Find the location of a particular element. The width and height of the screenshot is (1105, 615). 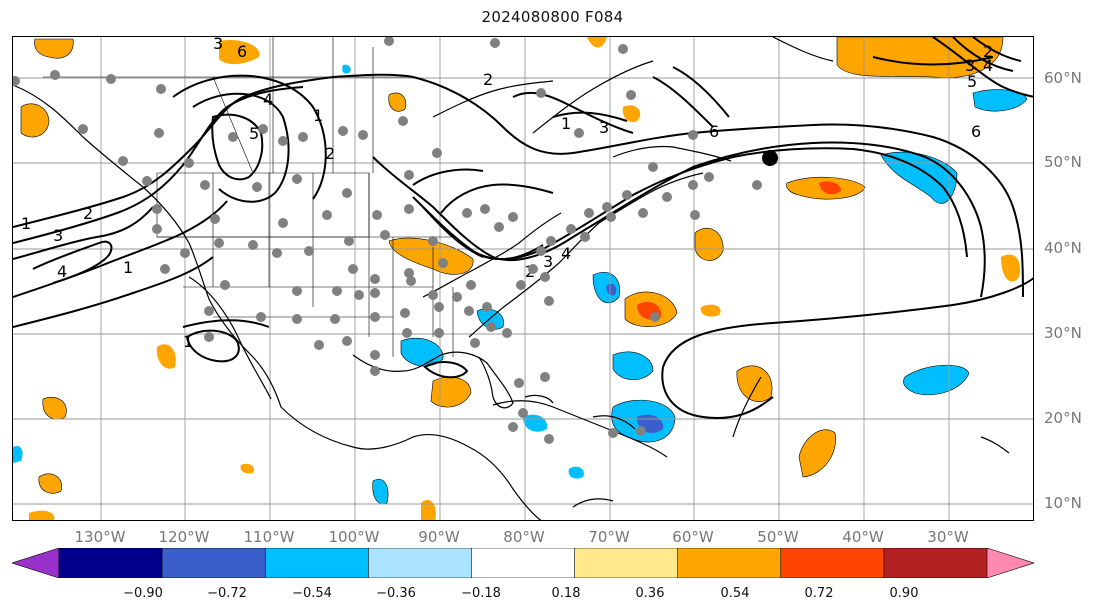

marked-point is located at coordinates (770, 158).